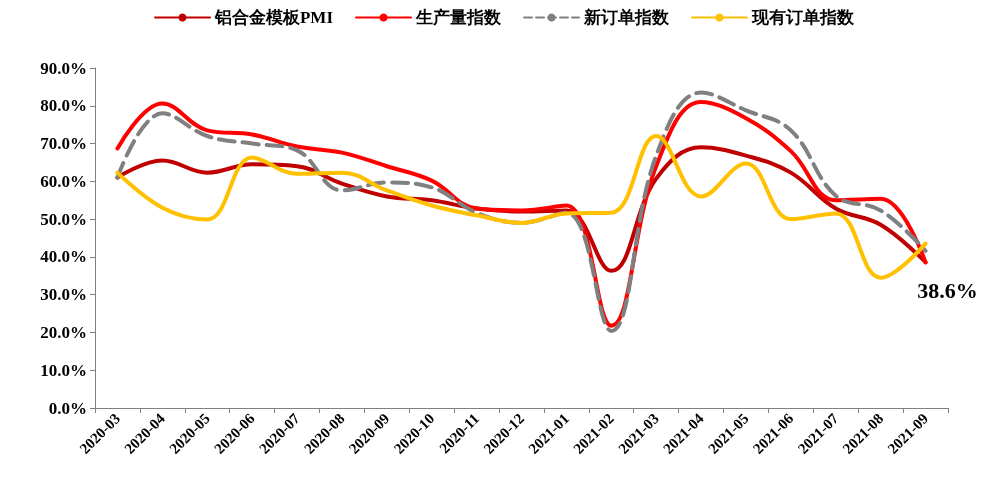 This screenshot has height=493, width=1008. Describe the element at coordinates (459, 17) in the screenshot. I see `legend-label: 生产量指数` at that location.